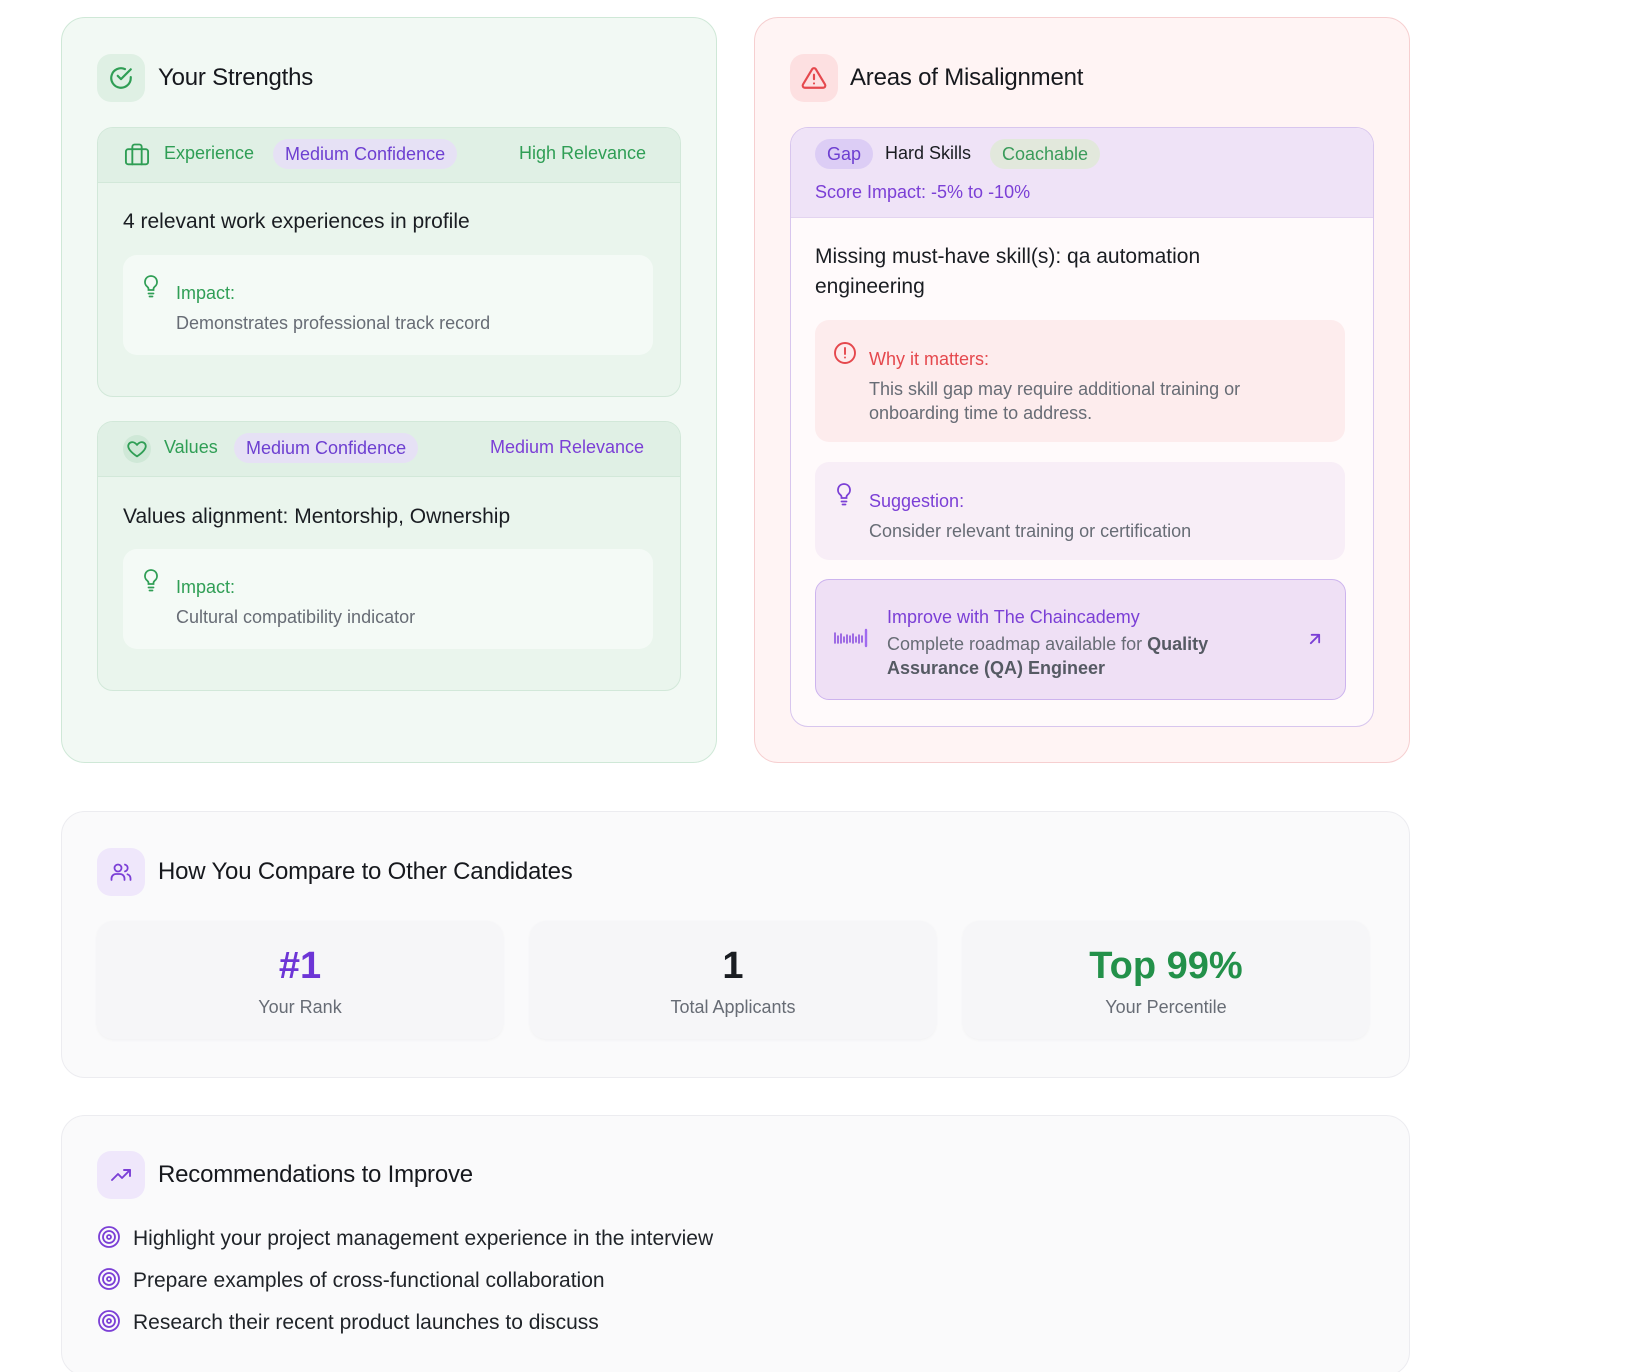  I want to click on strength-text: 4 relevant work experiences in profile, so click(296, 221).